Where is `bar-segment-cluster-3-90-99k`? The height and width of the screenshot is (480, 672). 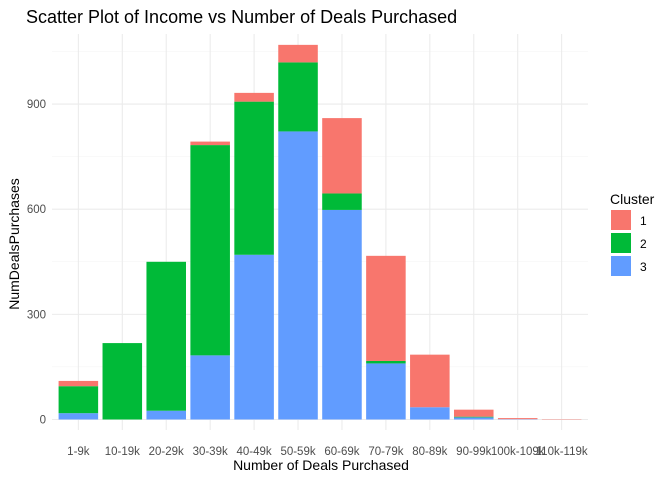
bar-segment-cluster-3-90-99k is located at coordinates (474, 418).